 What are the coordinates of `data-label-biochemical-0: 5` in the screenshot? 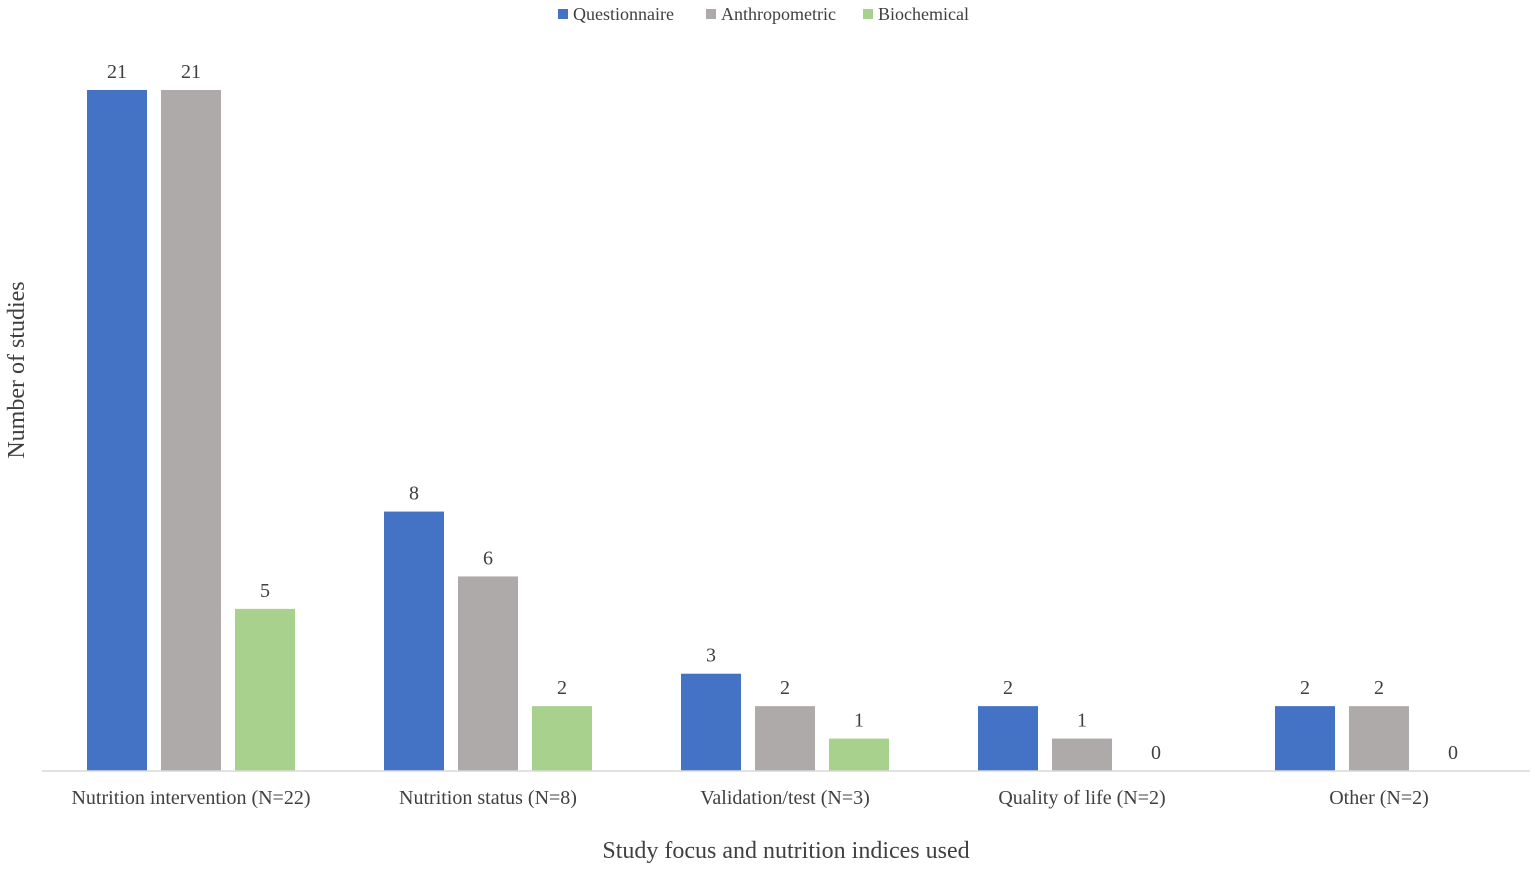 It's located at (265, 591).